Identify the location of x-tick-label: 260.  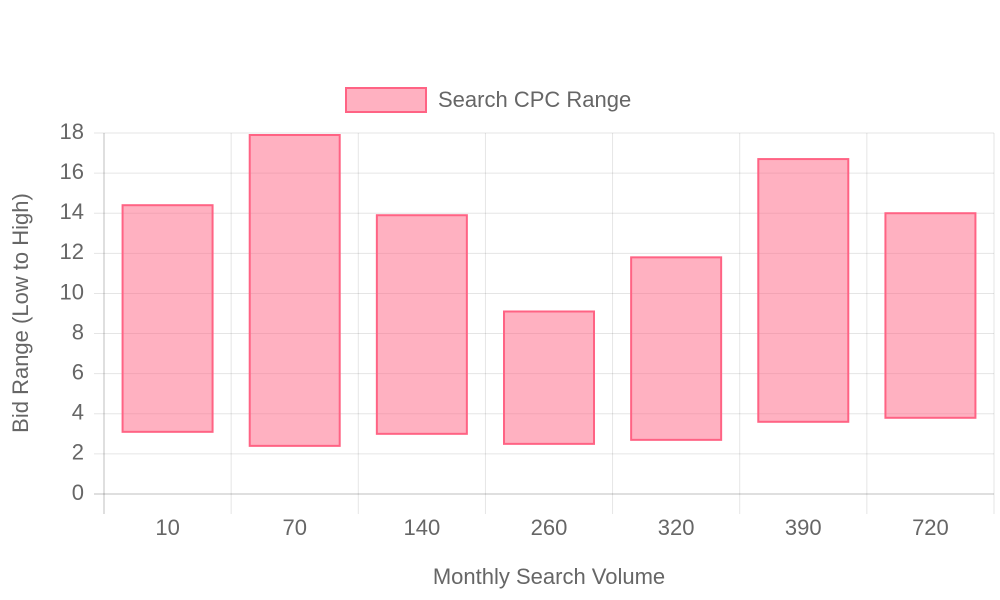
(549, 527).